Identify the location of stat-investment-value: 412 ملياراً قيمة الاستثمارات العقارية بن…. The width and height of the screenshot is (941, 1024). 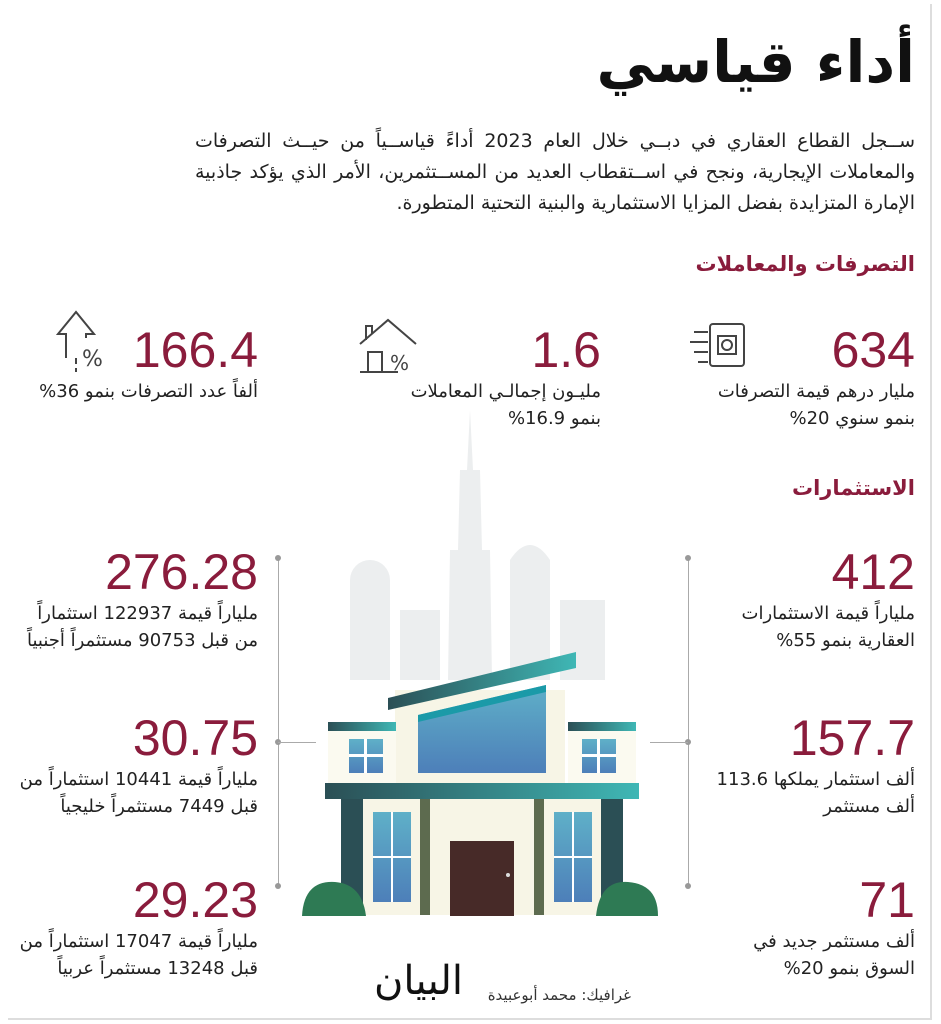
(795, 599).